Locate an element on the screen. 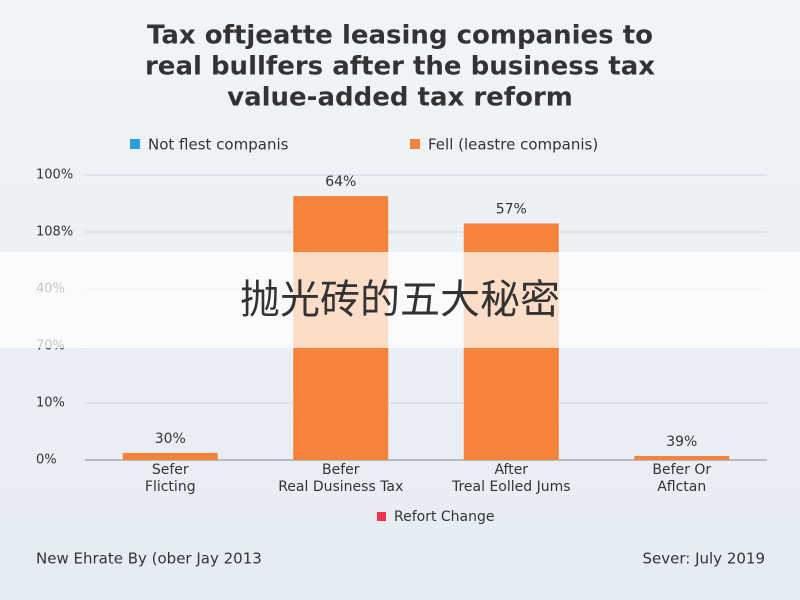 This screenshot has height=600, width=800. footer-right: Sever: July 2019 is located at coordinates (704, 559).